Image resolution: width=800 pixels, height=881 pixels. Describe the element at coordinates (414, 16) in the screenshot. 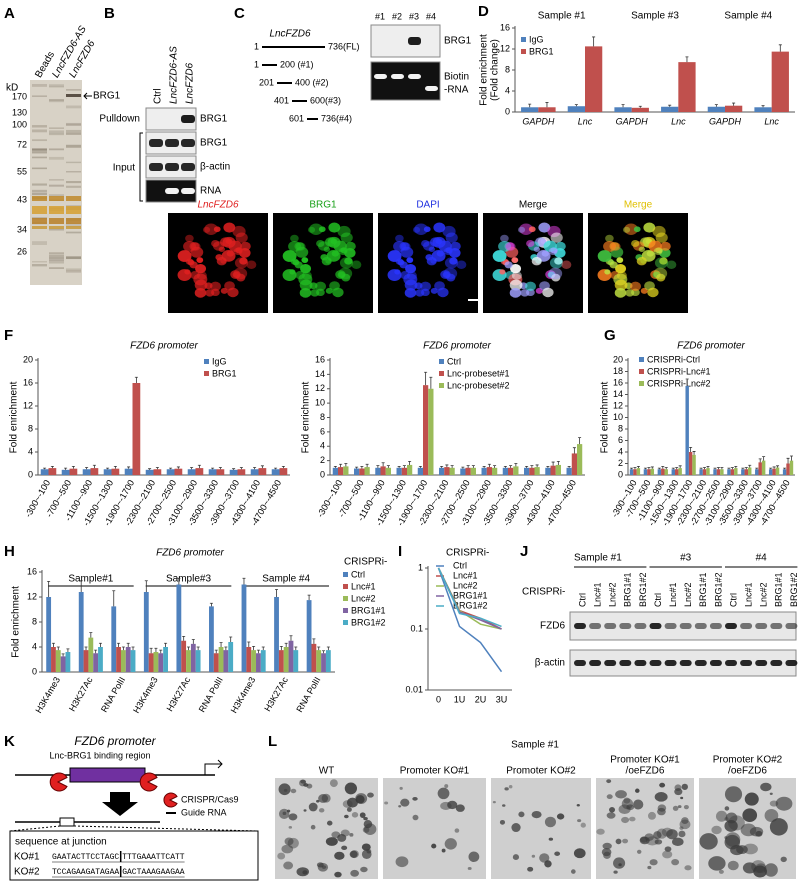

I see `lane-label: #3` at that location.